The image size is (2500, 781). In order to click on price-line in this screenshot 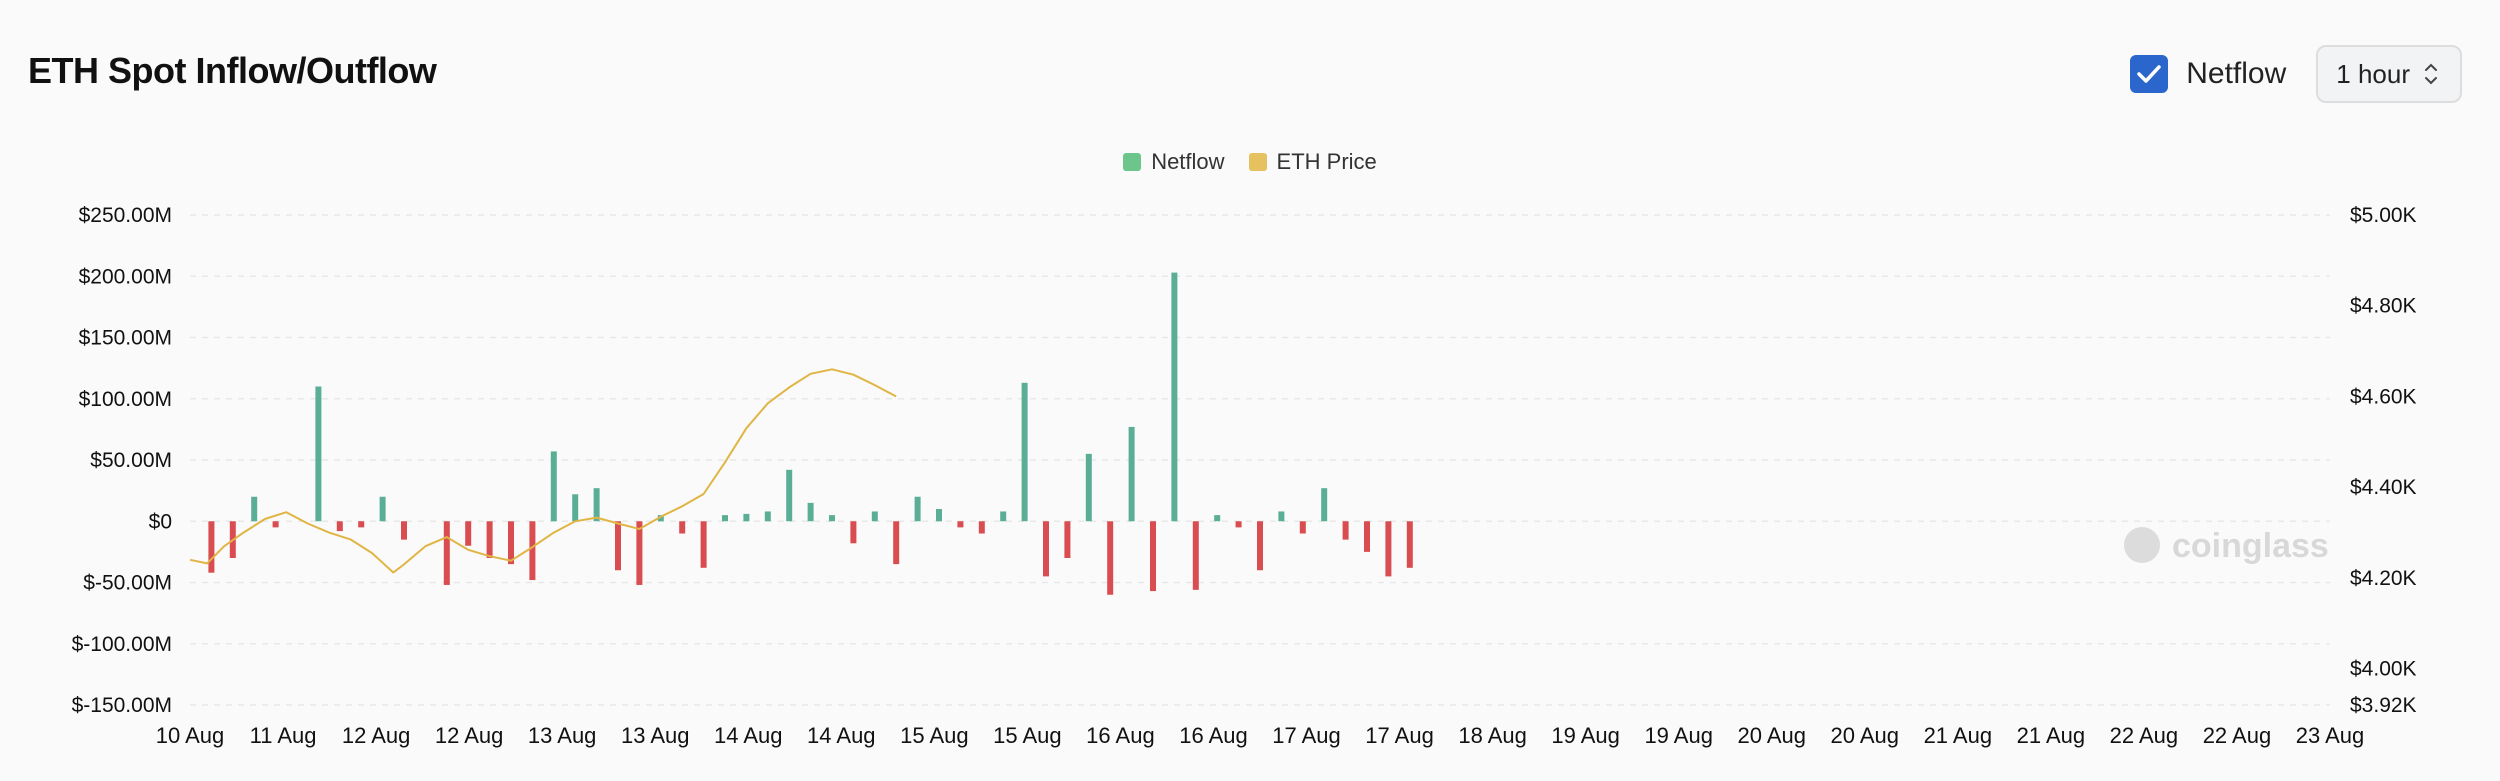, I will do `click(543, 471)`.